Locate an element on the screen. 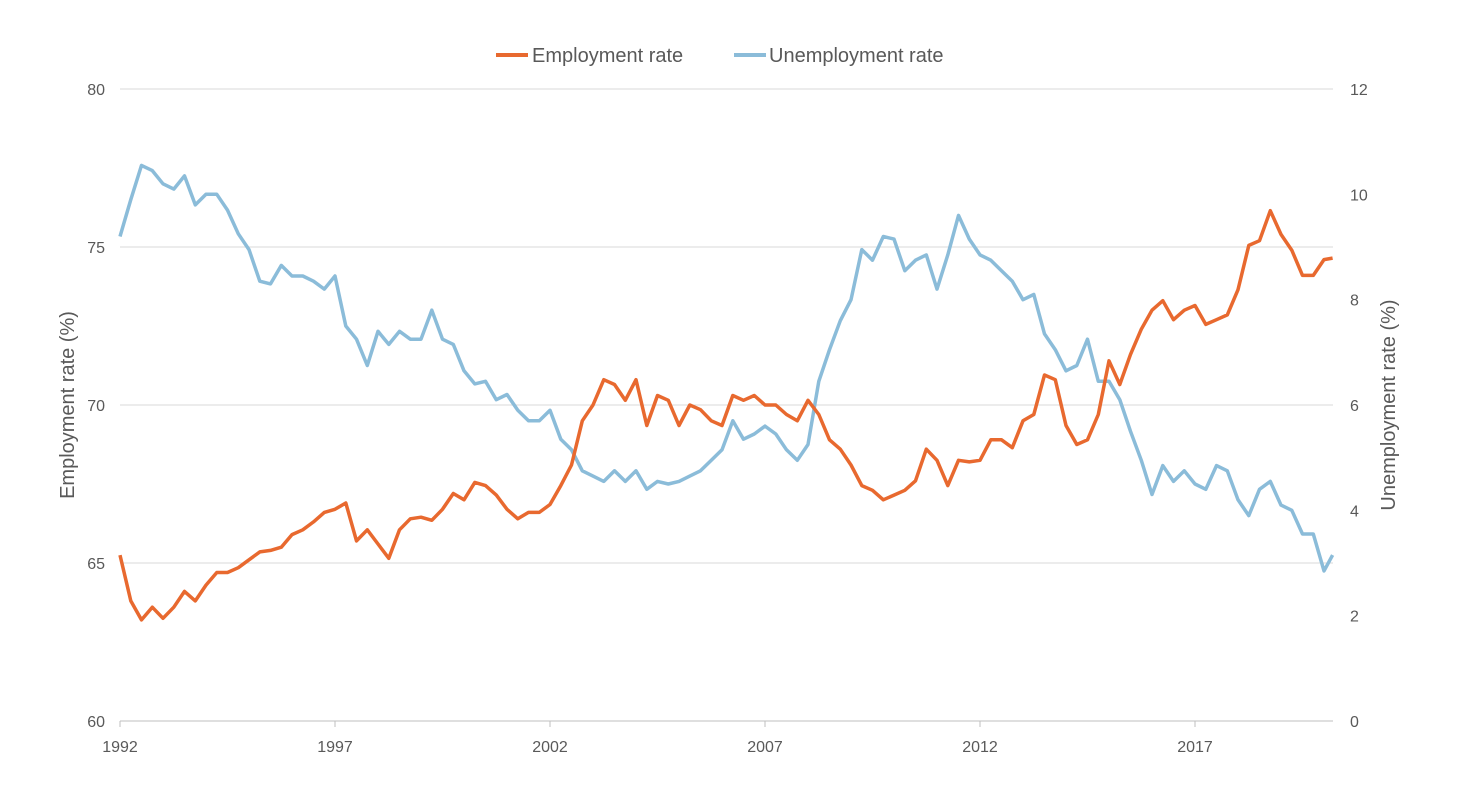  y2-tick-label: 10 is located at coordinates (1359, 195).